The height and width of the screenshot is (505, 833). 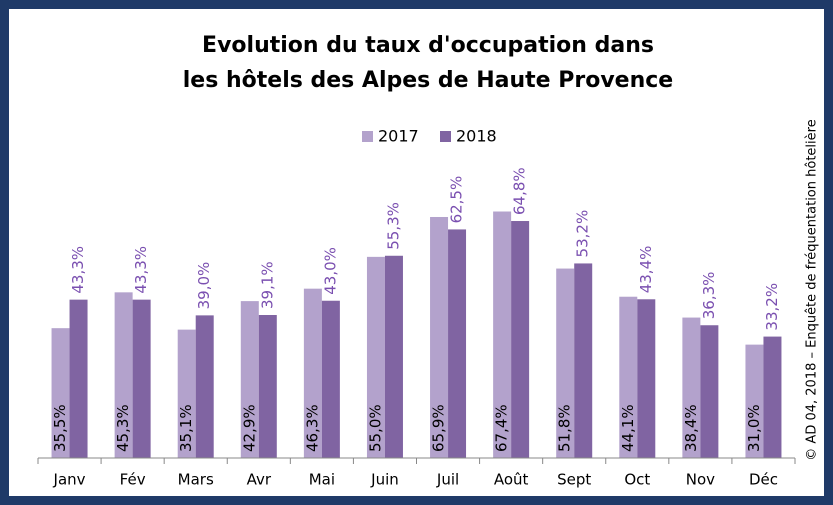 I want to click on value-label: 39,0%, so click(x=204, y=286).